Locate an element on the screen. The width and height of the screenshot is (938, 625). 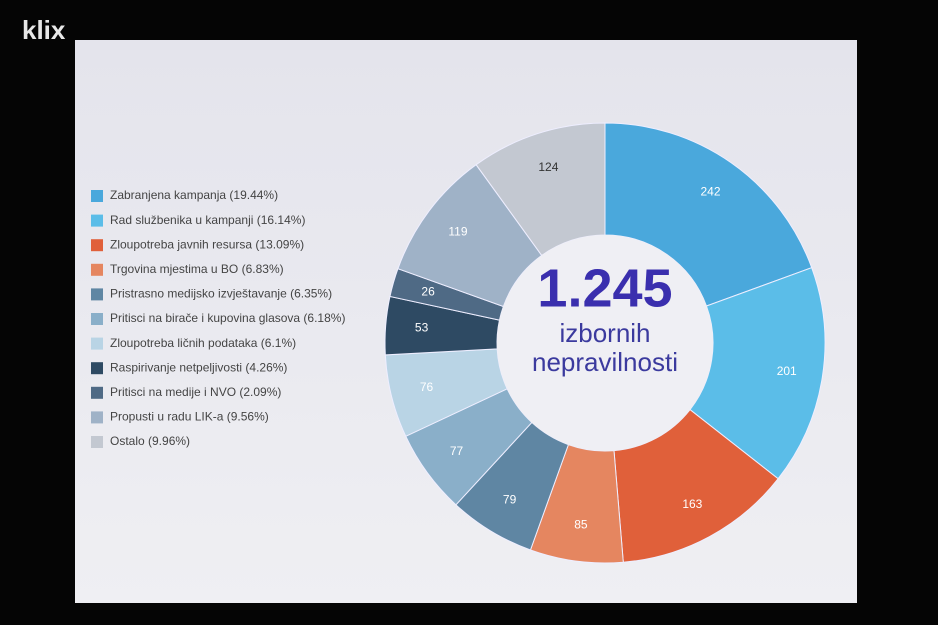
data-label: 124 is located at coordinates (548, 167).